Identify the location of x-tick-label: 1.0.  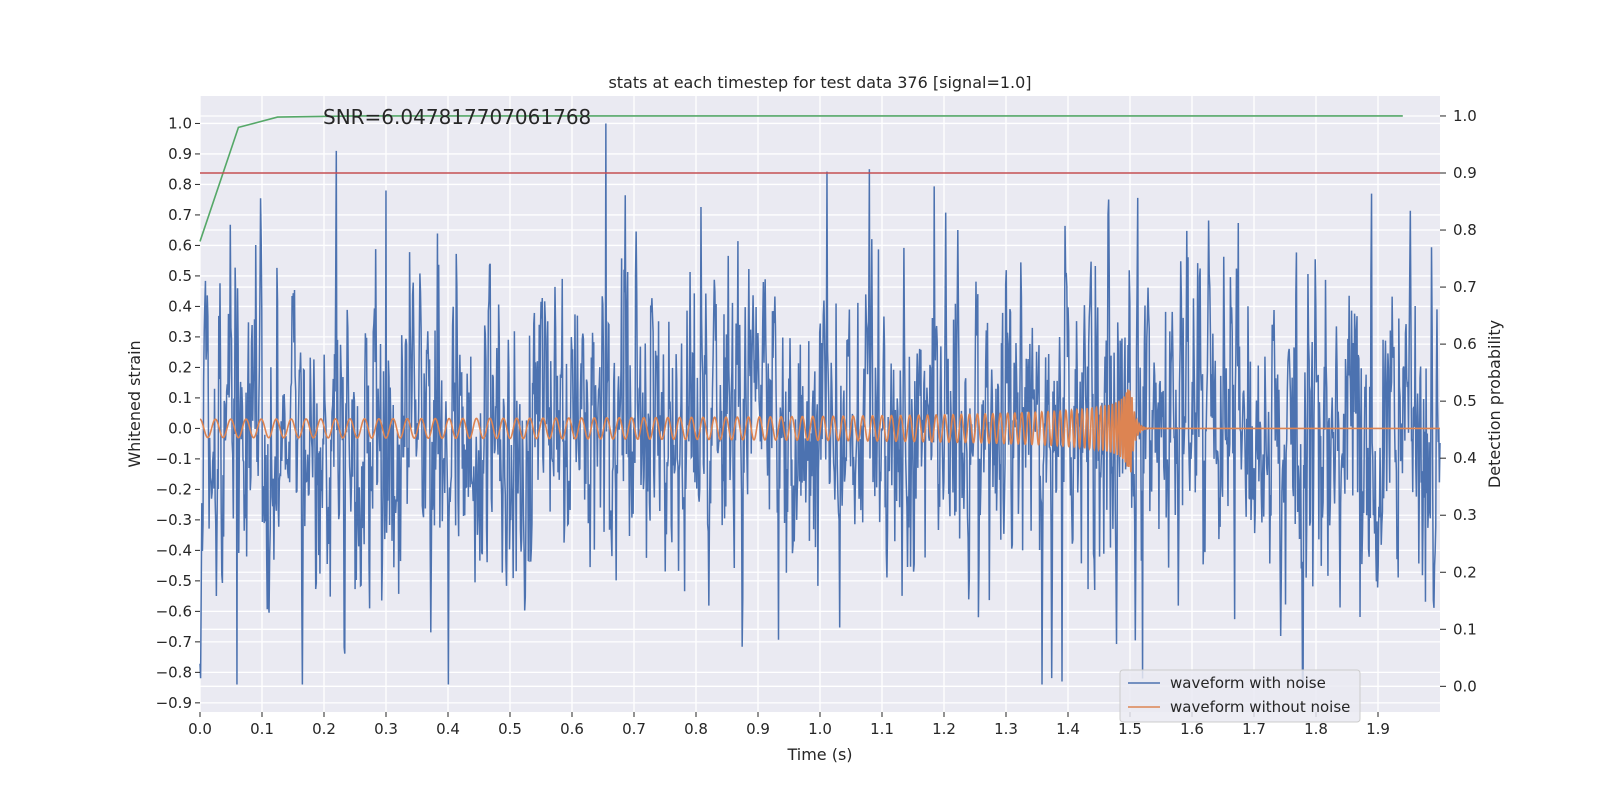
(820, 729).